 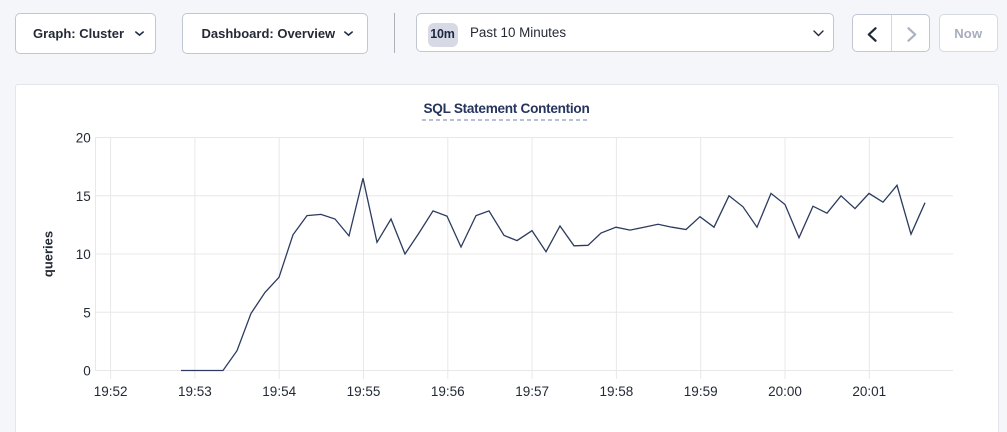 I want to click on svg-text: 19:59, so click(x=701, y=391).